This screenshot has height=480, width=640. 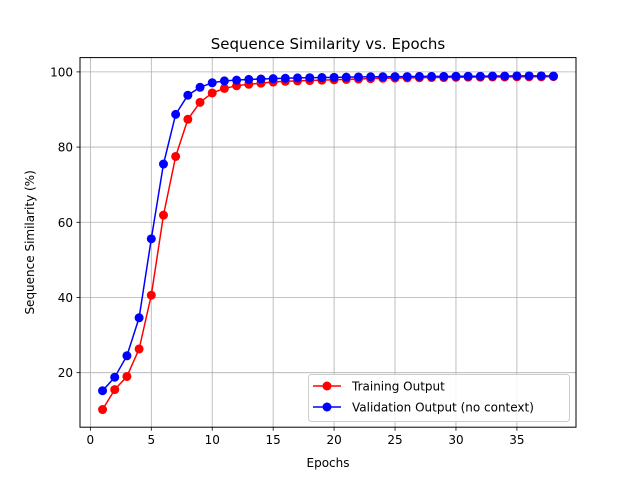 I want to click on y-tick-label: 100, so click(x=61, y=72).